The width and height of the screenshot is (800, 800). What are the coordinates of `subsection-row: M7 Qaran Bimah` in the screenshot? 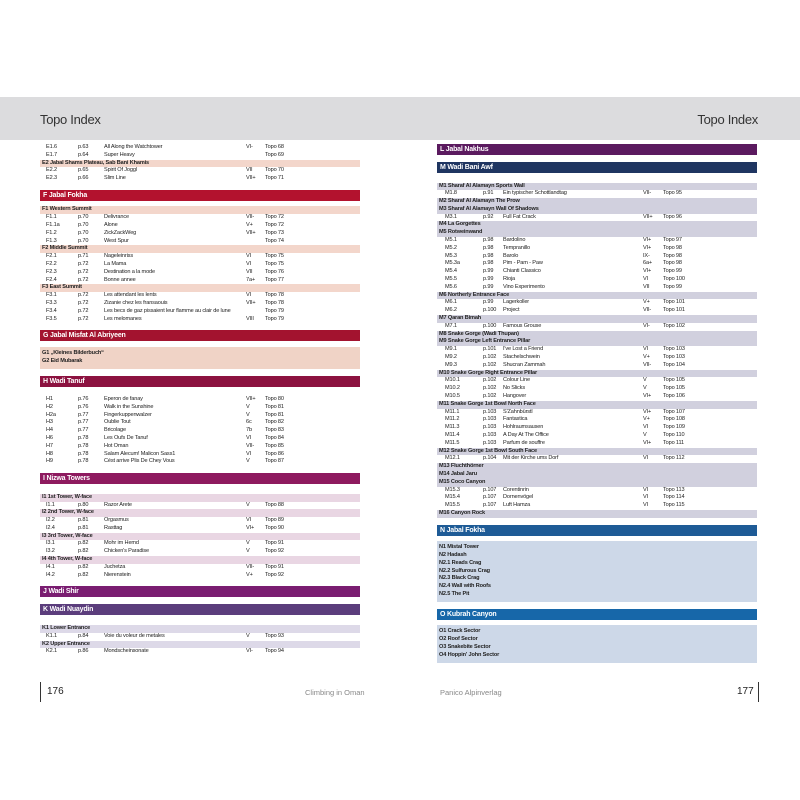 It's located at (597, 319).